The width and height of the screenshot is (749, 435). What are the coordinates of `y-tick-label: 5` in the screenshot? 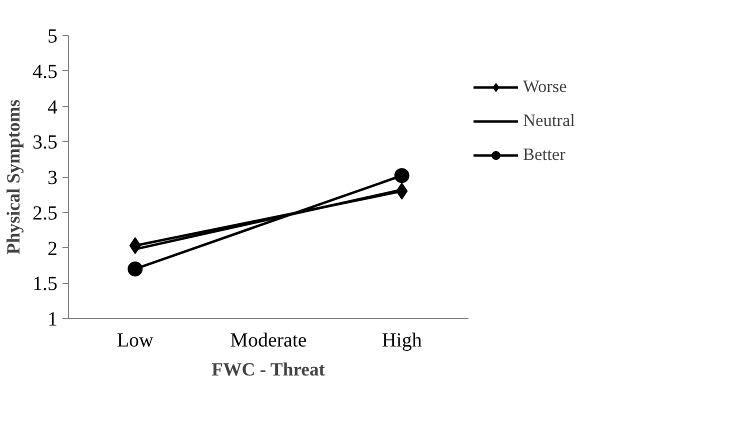 It's located at (53, 37).